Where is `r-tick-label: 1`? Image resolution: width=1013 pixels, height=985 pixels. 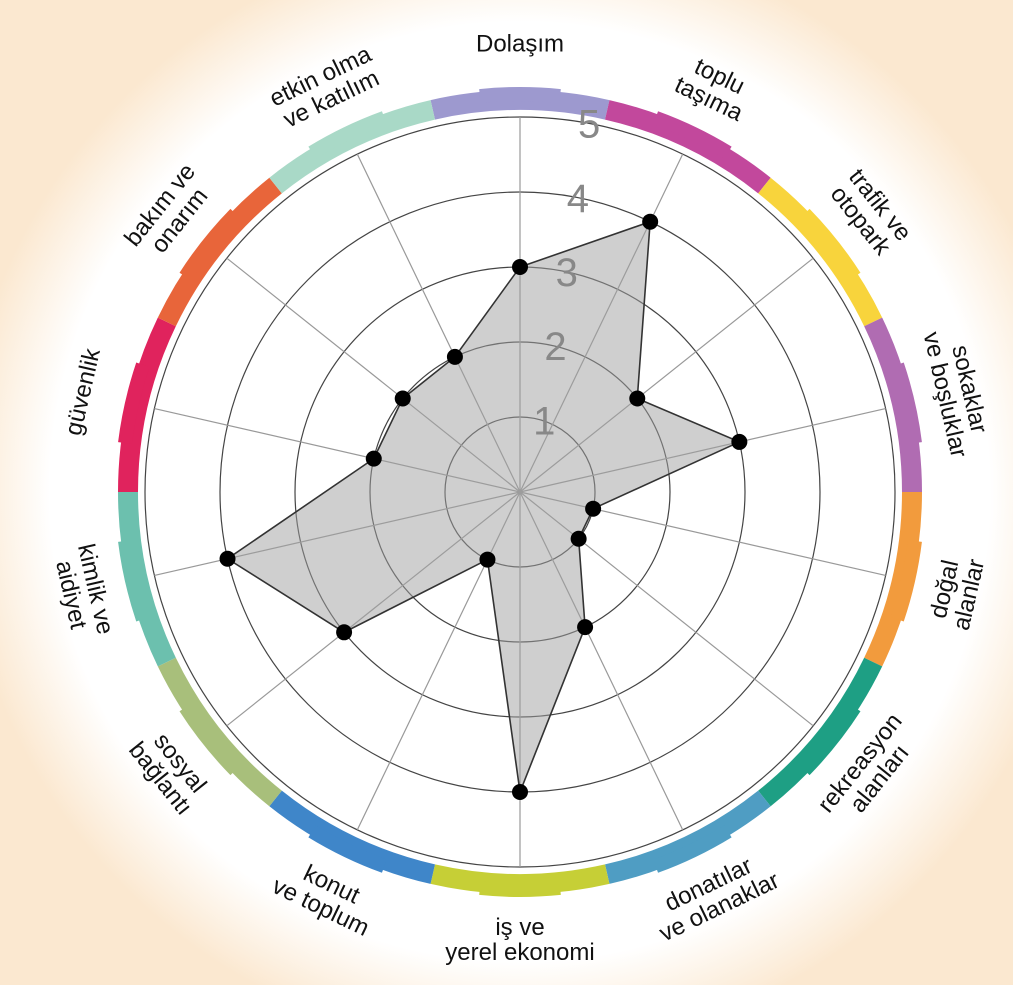
r-tick-label: 1 is located at coordinates (544, 421).